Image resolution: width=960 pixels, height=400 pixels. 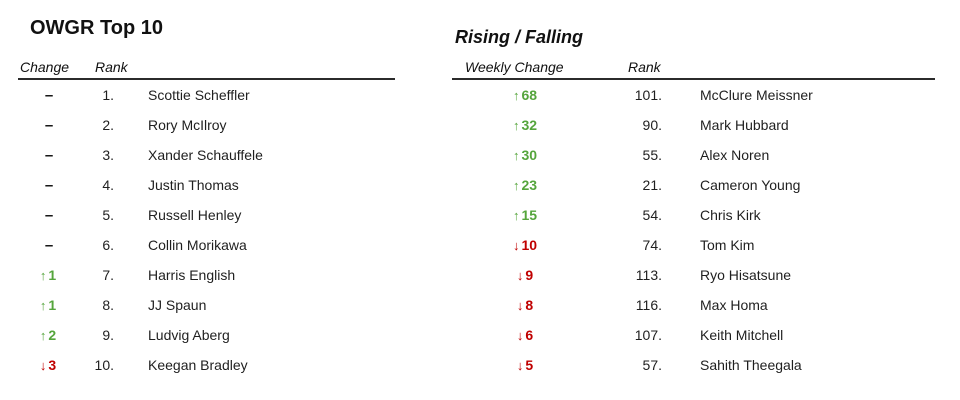 What do you see at coordinates (693, 305) in the screenshot?
I see `table-row: ↓ 8 116. Max Homa` at bounding box center [693, 305].